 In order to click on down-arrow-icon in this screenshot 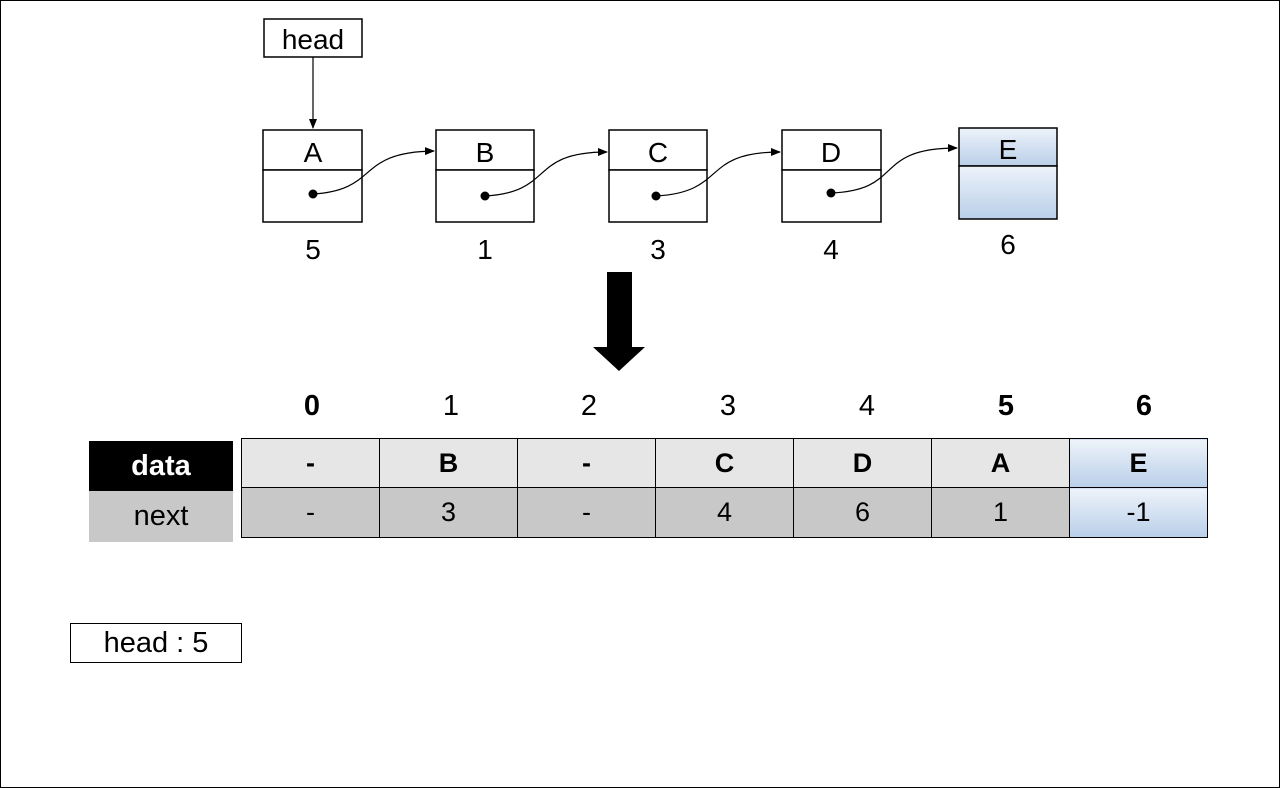, I will do `click(619, 321)`.